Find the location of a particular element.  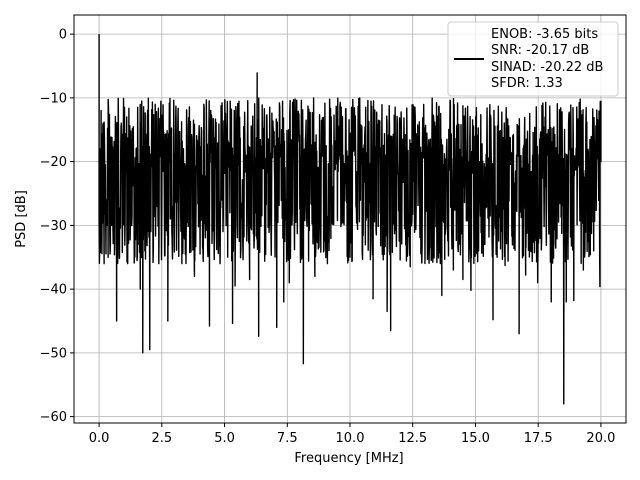

x-tick-label: 12.5 is located at coordinates (412, 438).